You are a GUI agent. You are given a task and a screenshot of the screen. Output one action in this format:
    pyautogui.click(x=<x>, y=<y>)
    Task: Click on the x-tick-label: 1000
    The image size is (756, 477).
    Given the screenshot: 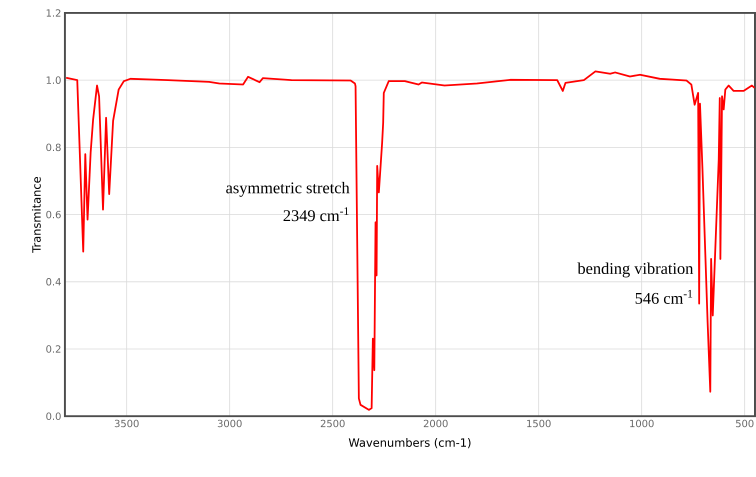 What is the action you would take?
    pyautogui.click(x=642, y=424)
    